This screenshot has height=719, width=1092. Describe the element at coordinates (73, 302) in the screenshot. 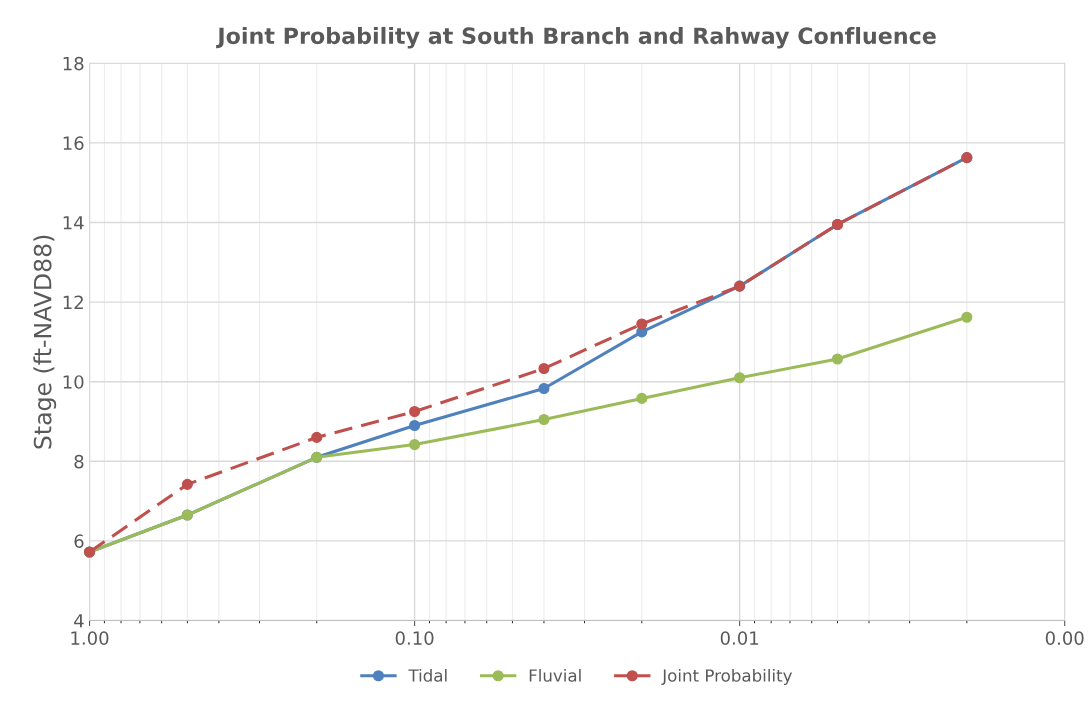

I see `y-tick-label: 12` at that location.